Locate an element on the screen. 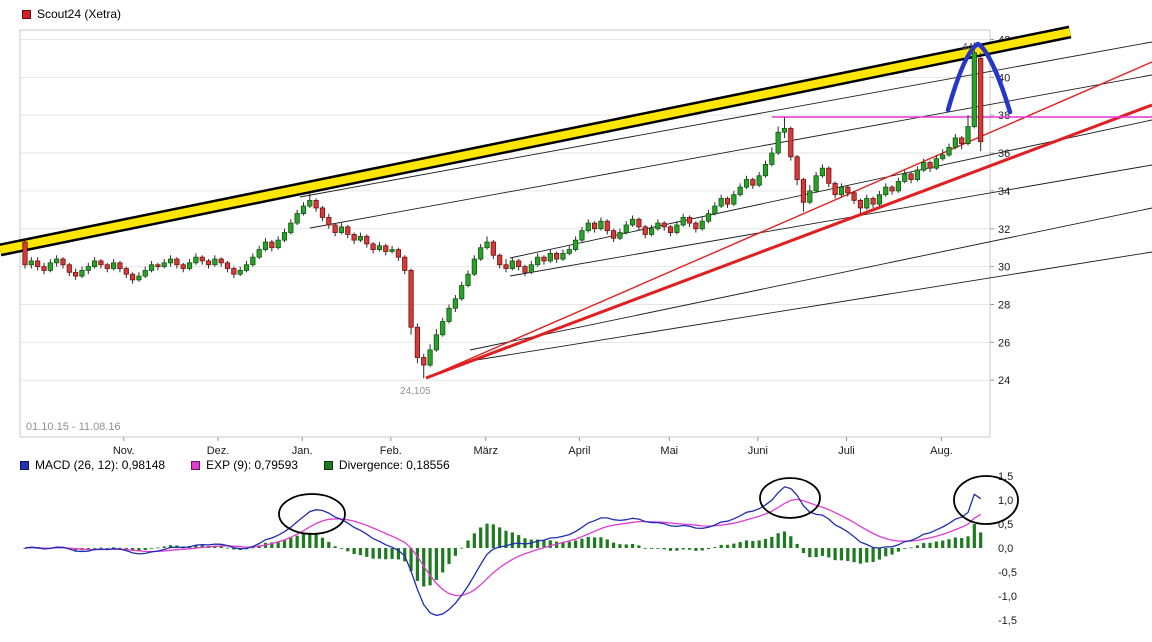  macd-axis-label: 0,5 is located at coordinates (1005, 525).